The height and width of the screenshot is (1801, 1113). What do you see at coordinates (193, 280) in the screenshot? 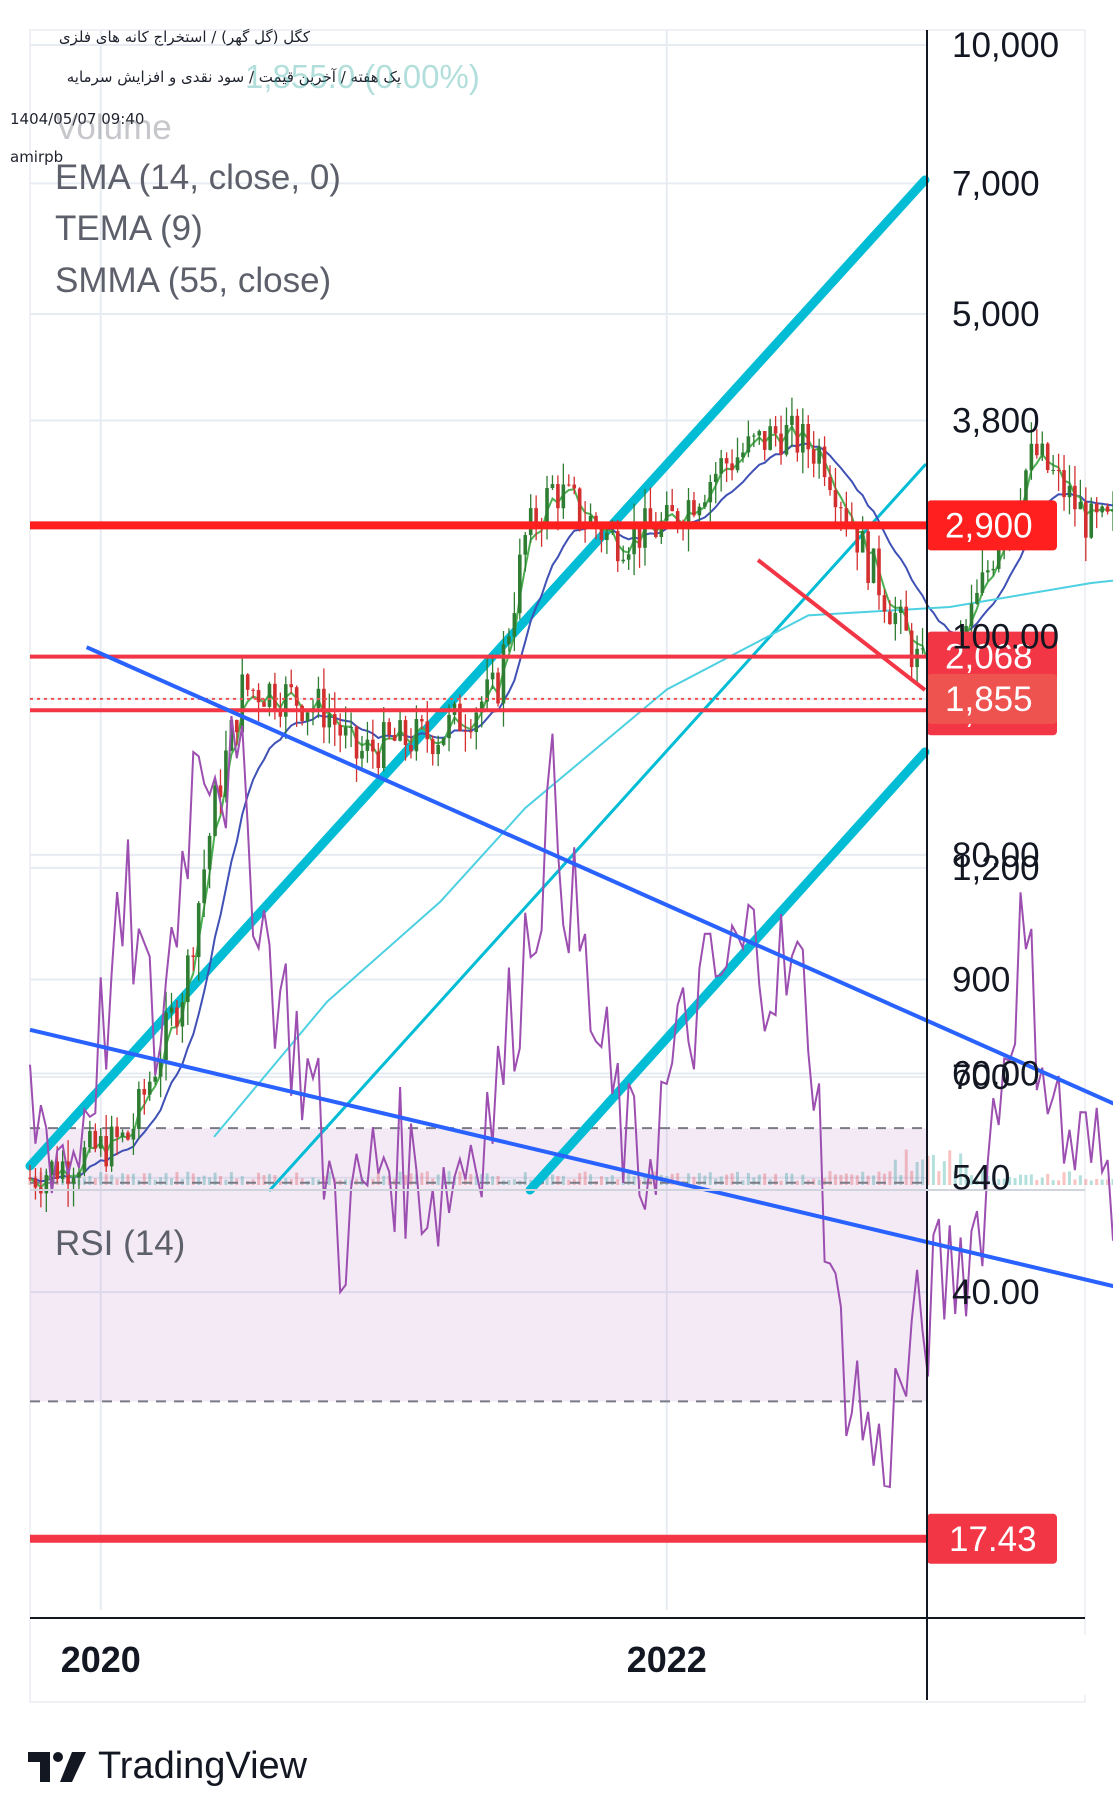
I see `smma-legend: SMMA (55, close)` at bounding box center [193, 280].